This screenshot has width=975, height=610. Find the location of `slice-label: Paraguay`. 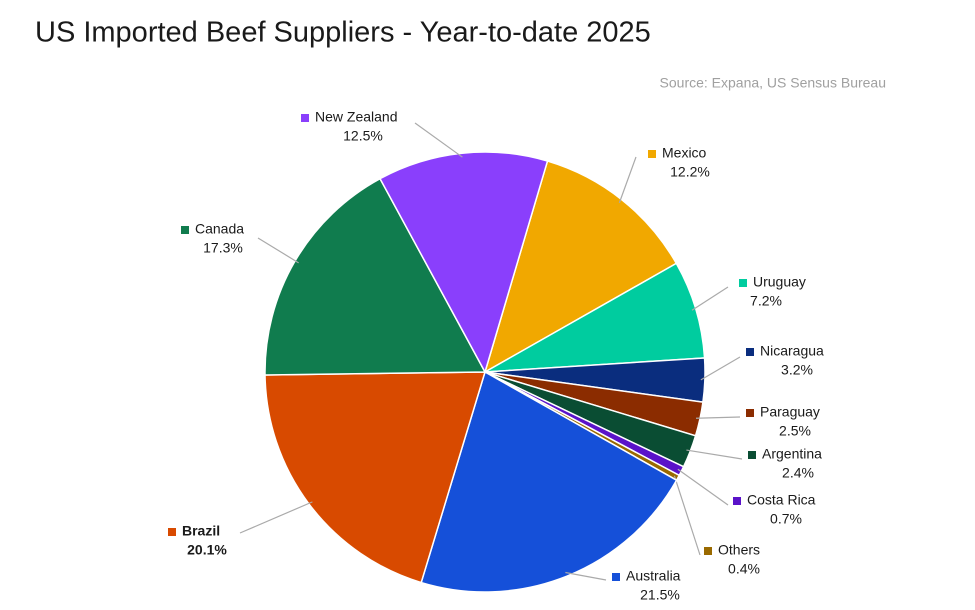

slice-label: Paraguay is located at coordinates (790, 412).